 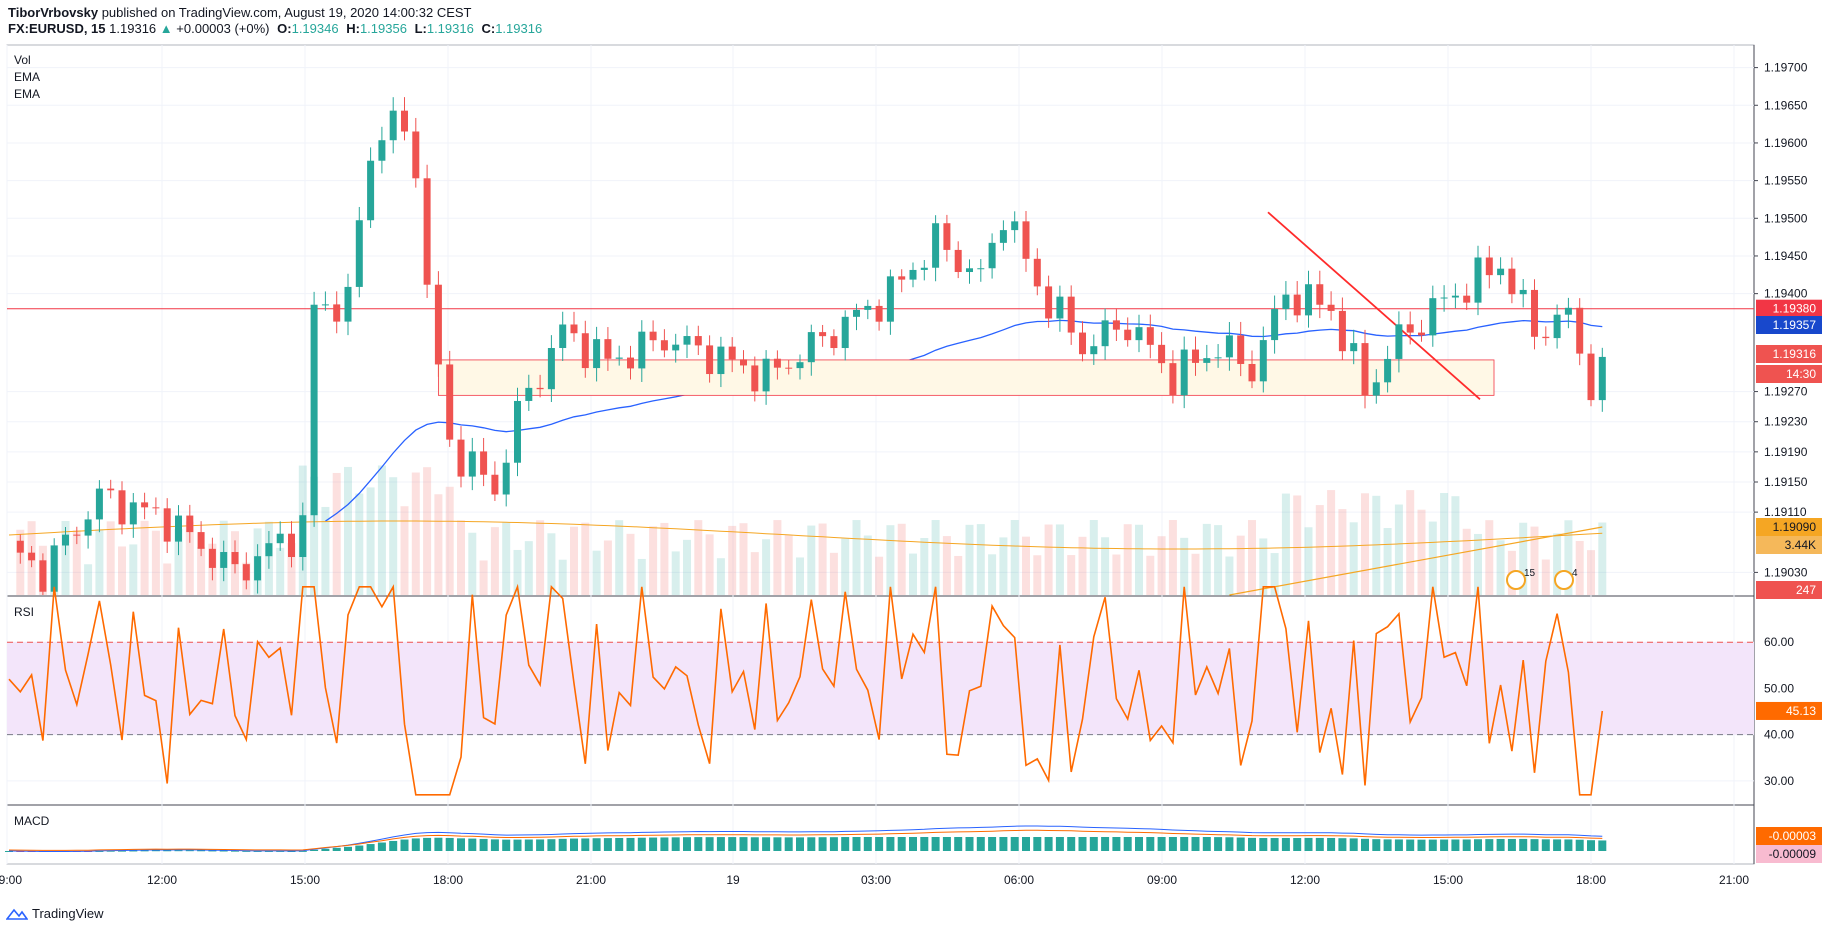 What do you see at coordinates (53, 12) in the screenshot?
I see `publisher-name: TiborVrbovsky` at bounding box center [53, 12].